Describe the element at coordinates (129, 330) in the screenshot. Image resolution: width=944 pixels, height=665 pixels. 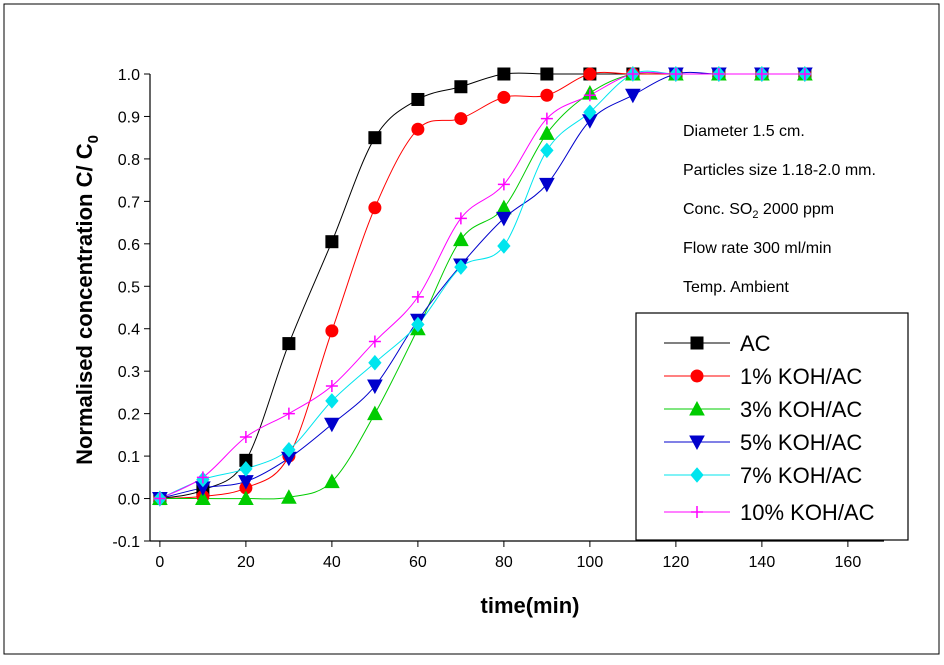
I see `y-tick-label: 0.4` at that location.